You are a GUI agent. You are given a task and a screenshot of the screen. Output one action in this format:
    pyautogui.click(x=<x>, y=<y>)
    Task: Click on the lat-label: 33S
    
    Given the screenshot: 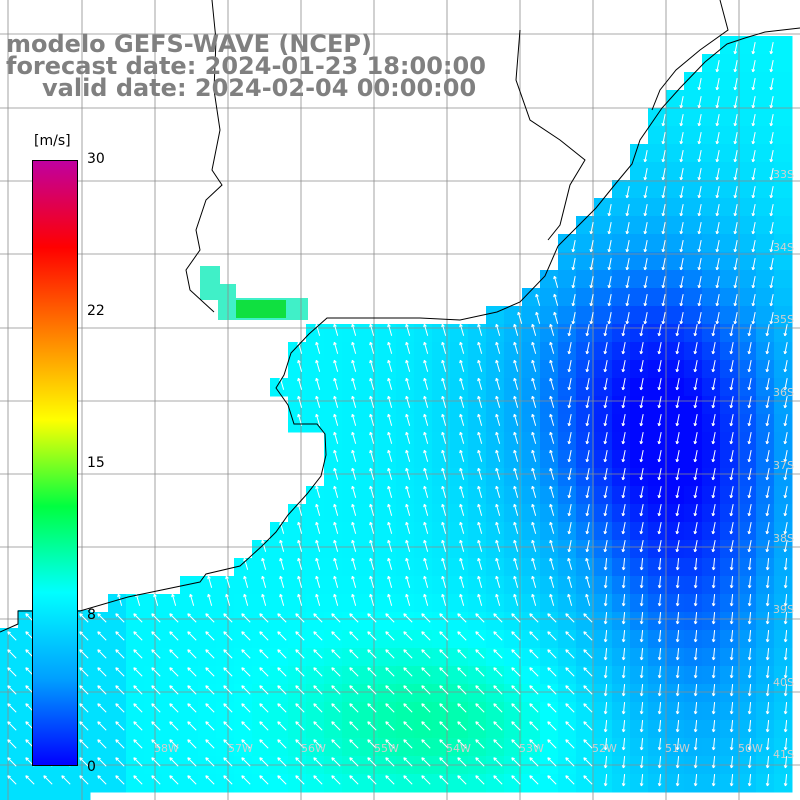 What is the action you would take?
    pyautogui.click(x=783, y=174)
    